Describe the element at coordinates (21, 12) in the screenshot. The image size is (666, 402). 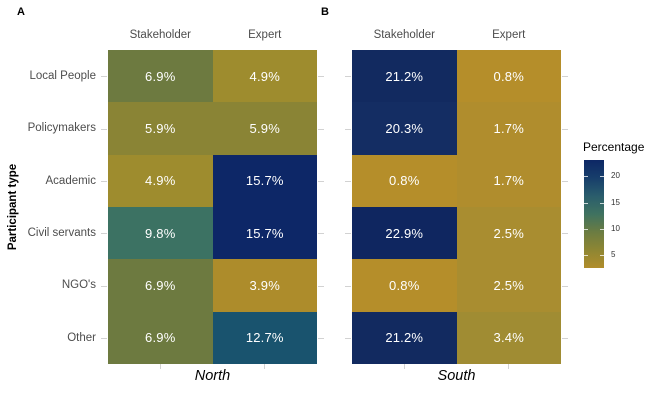
I see `panel-a-letter: A` at that location.